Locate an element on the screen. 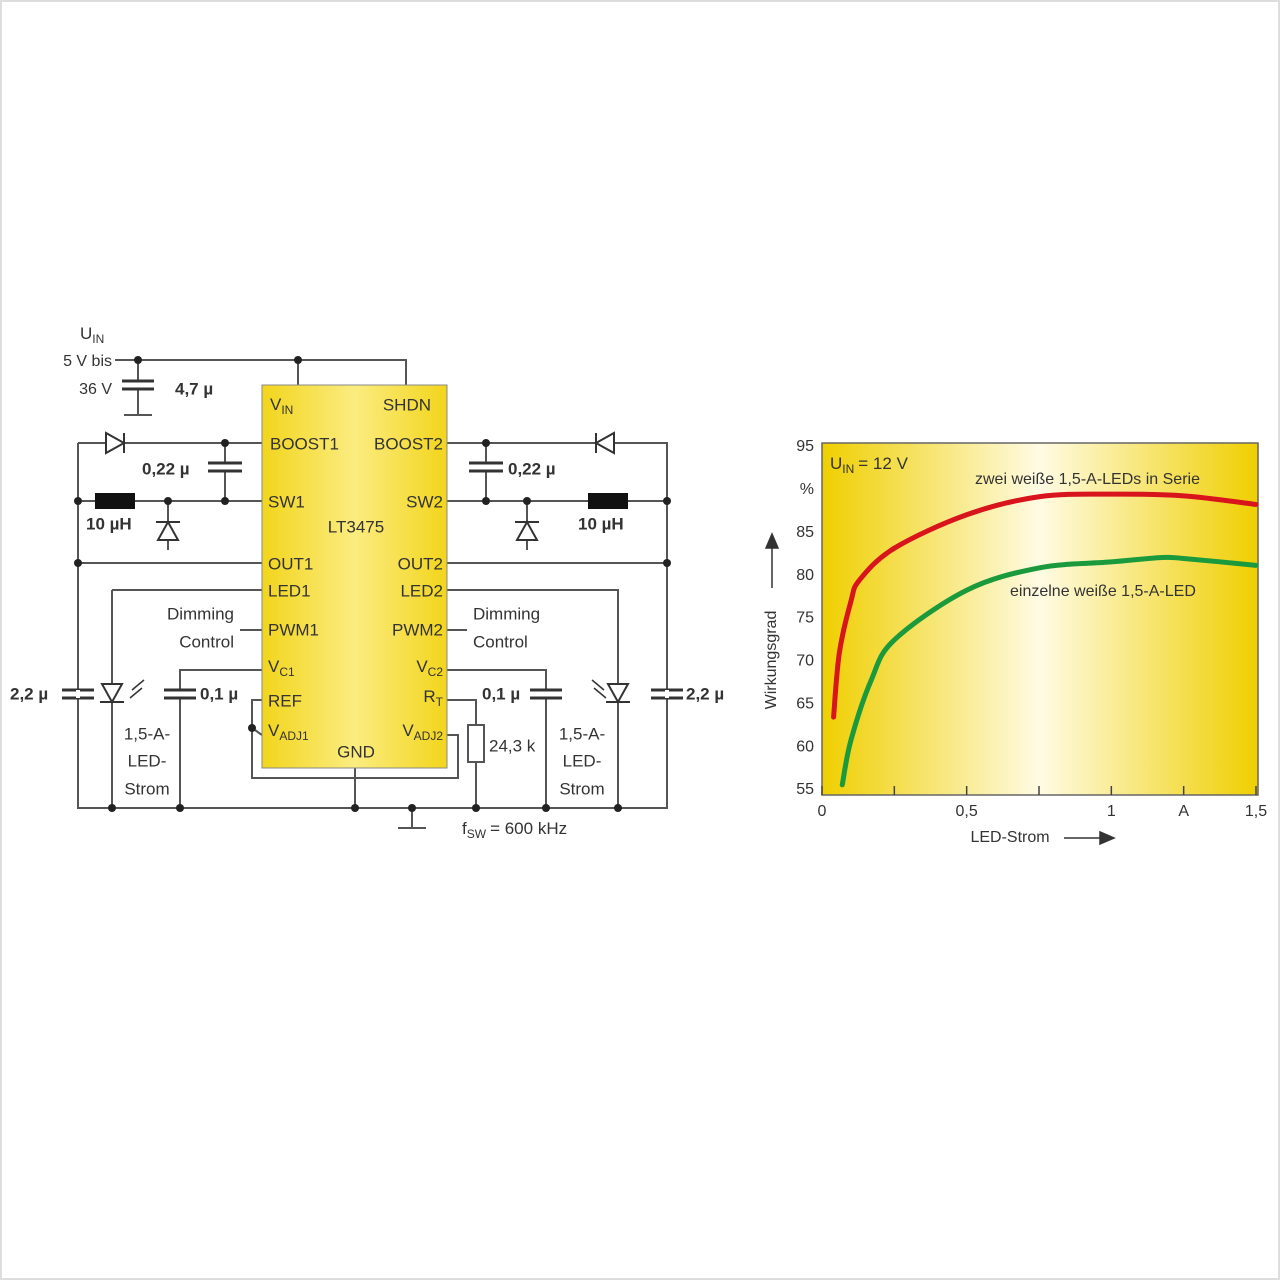  series-label: einzelne weiße 1,5-A-LED is located at coordinates (1103, 591).